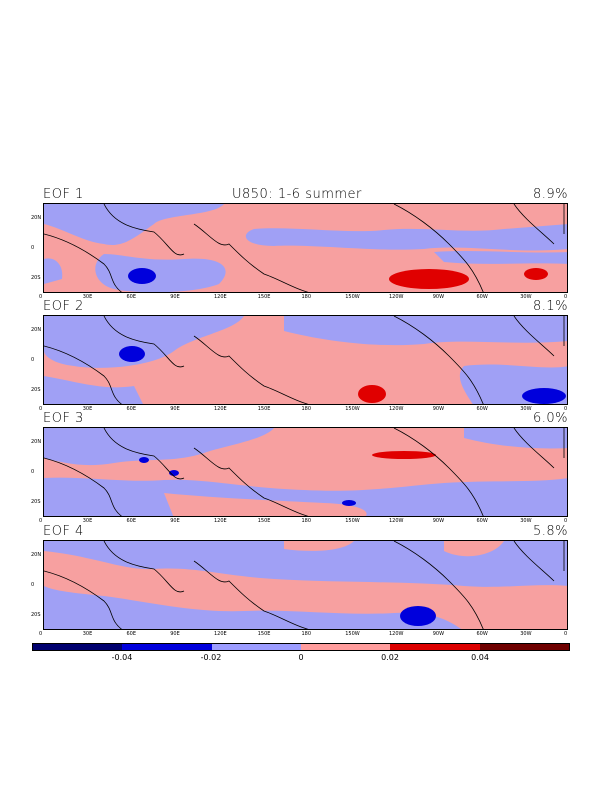 This screenshot has width=607, height=787. I want to click on colorbar-label: -0.04, so click(122, 657).